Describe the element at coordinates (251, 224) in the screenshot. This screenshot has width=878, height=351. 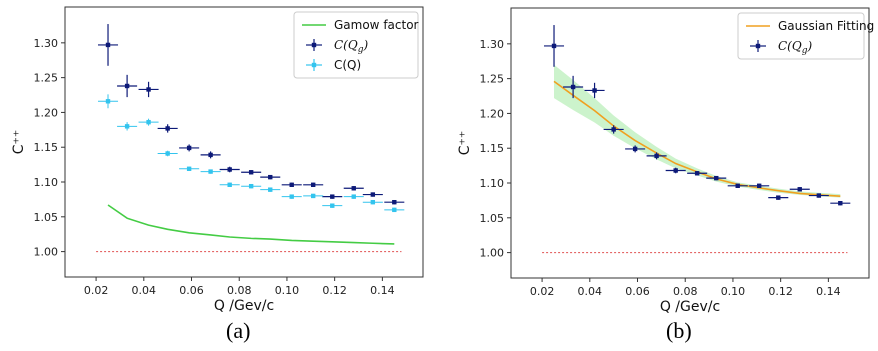
I see `gamow-factor-line` at that location.